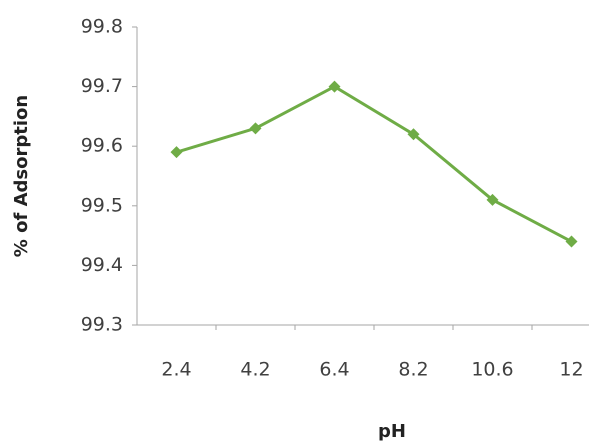 The height and width of the screenshot is (441, 589). Describe the element at coordinates (392, 431) in the screenshot. I see `x-axis-title: pH` at that location.